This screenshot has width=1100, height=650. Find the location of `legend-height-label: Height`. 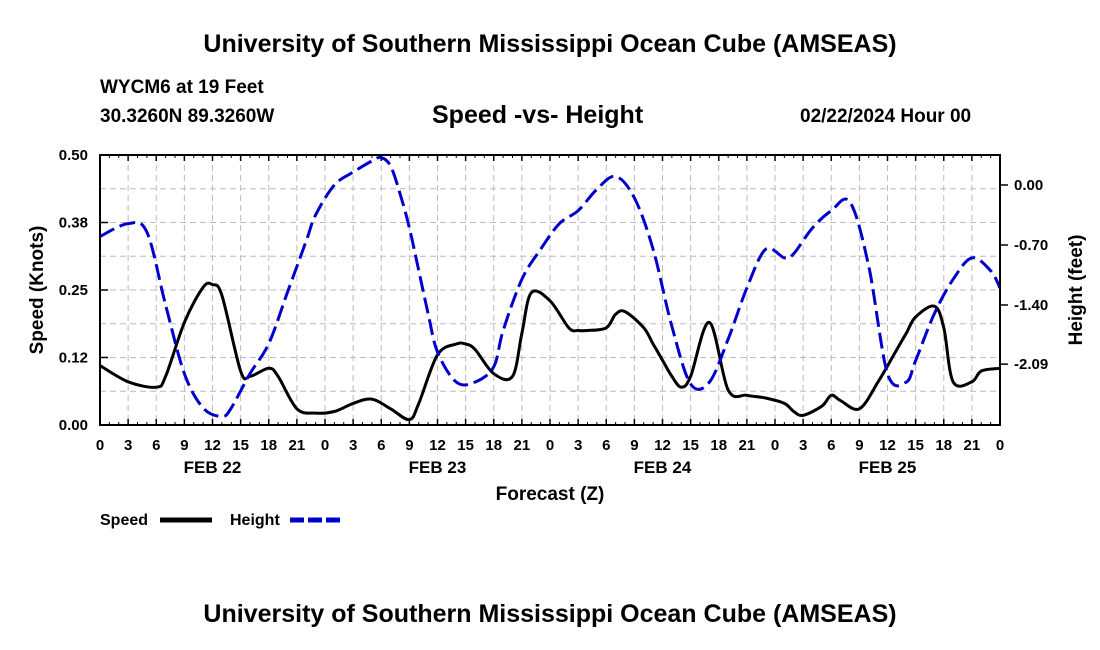

legend-height-label: Height is located at coordinates (255, 520).